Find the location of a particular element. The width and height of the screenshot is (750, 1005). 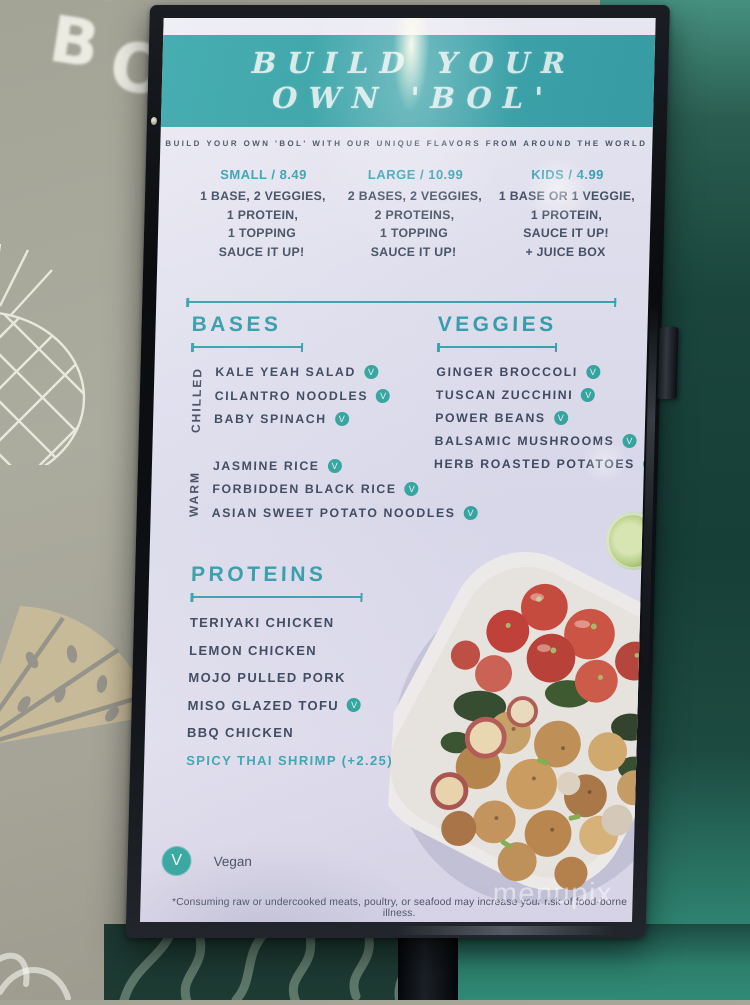

section-heading-proteins: PROTEINS is located at coordinates (258, 574).